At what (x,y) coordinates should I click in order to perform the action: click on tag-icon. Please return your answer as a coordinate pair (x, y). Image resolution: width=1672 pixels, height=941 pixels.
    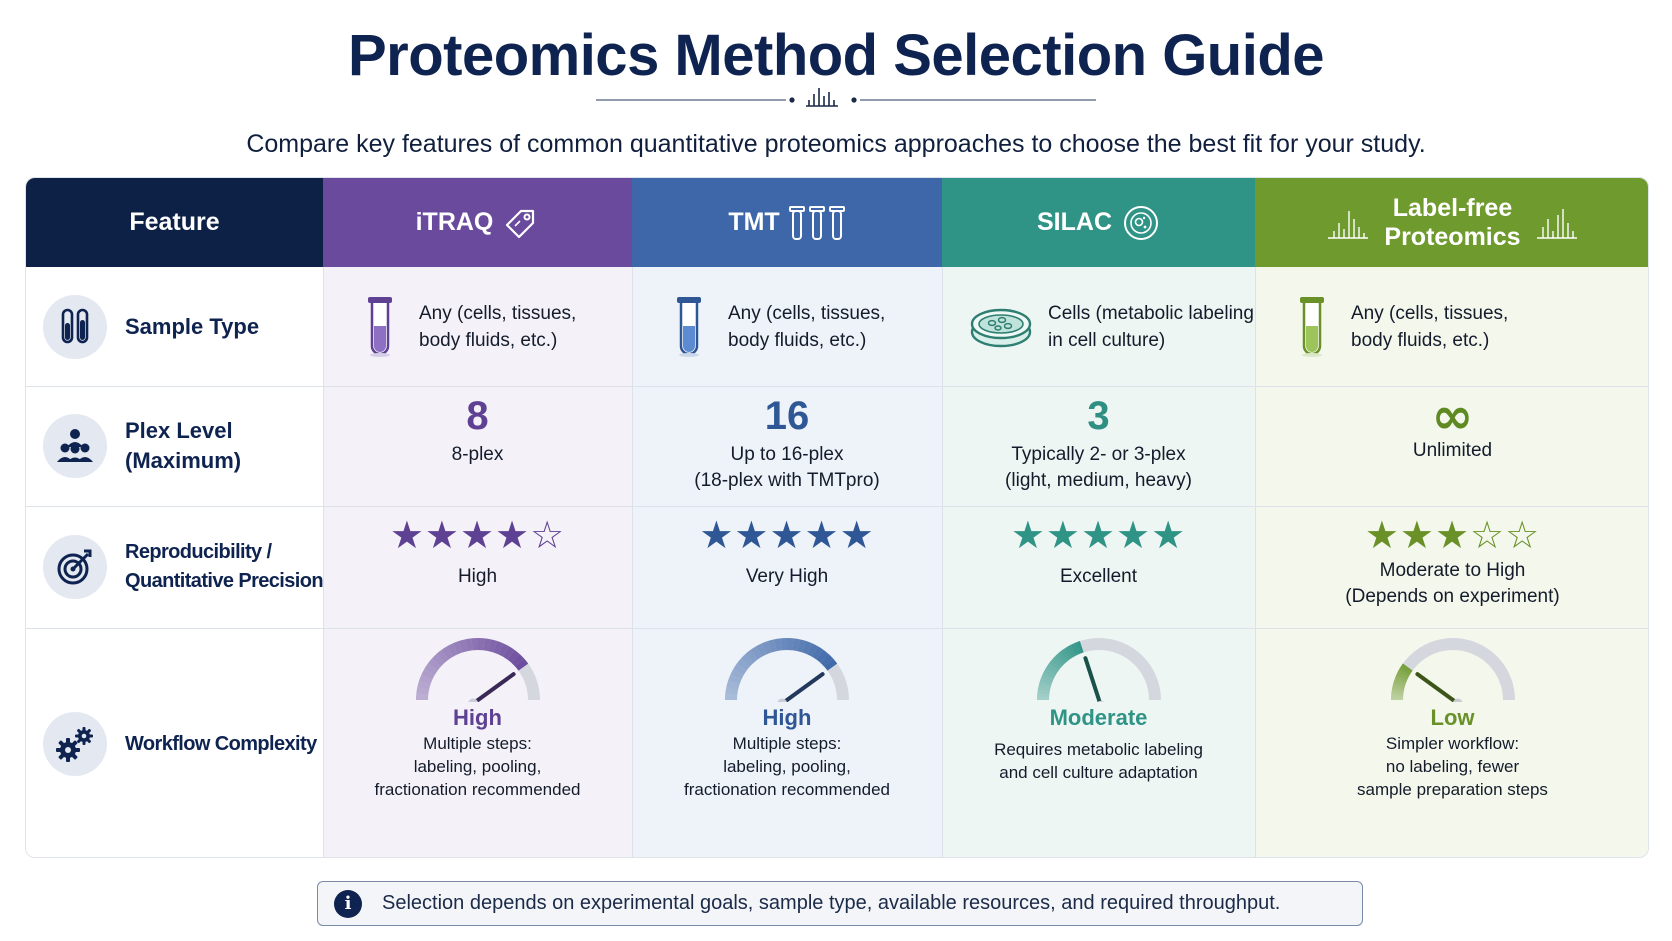
    Looking at the image, I should click on (520, 223).